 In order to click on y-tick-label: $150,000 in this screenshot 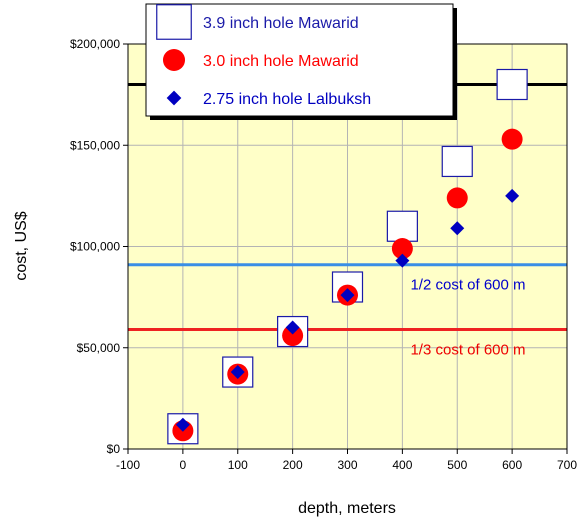, I will do `click(95, 145)`.